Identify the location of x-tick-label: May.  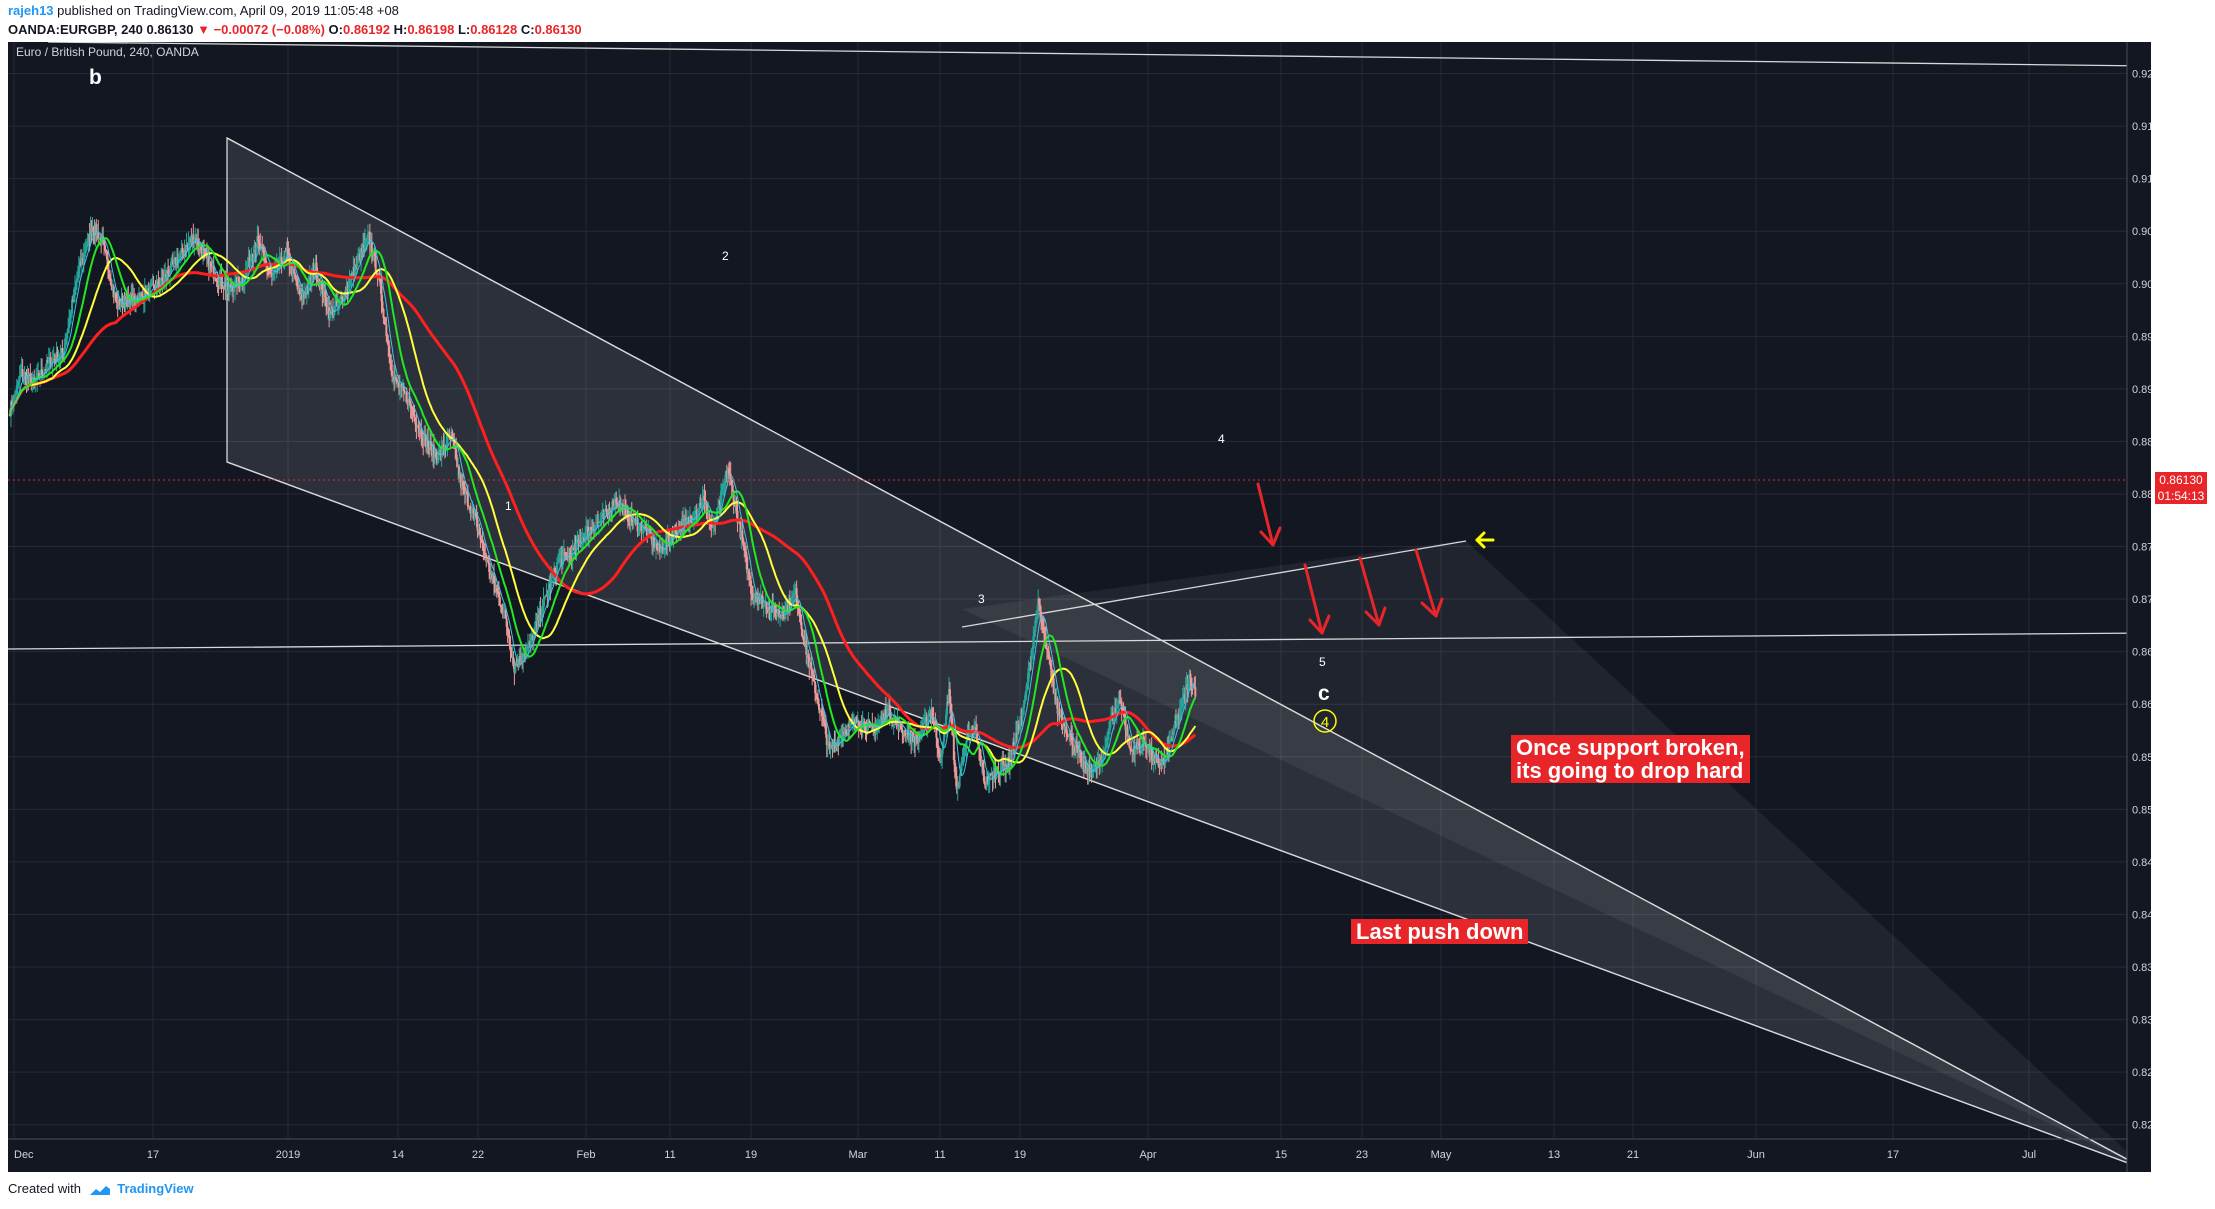
(1441, 1155).